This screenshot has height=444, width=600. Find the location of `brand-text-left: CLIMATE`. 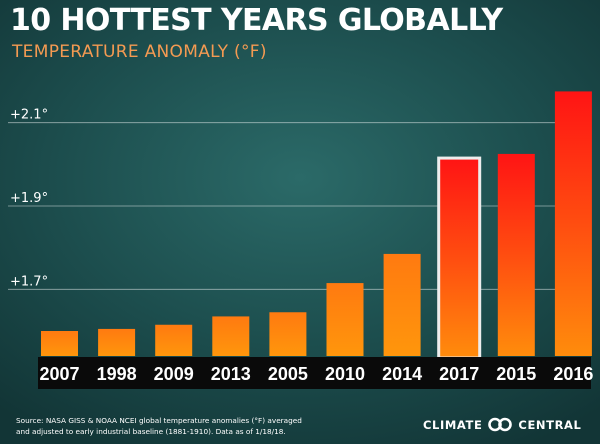

brand-text-left: CLIMATE is located at coordinates (453, 424).